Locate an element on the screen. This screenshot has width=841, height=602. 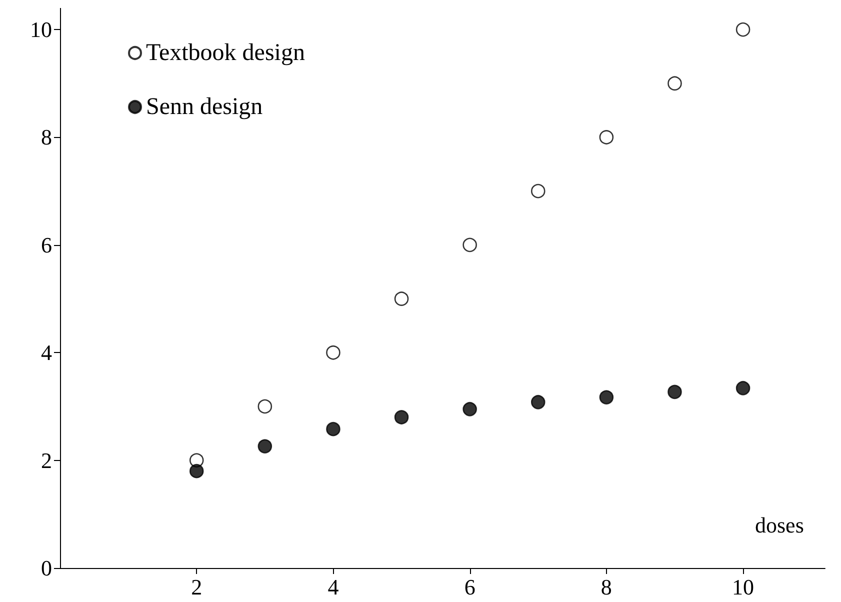
x-tick-label: 10 is located at coordinates (743, 587).